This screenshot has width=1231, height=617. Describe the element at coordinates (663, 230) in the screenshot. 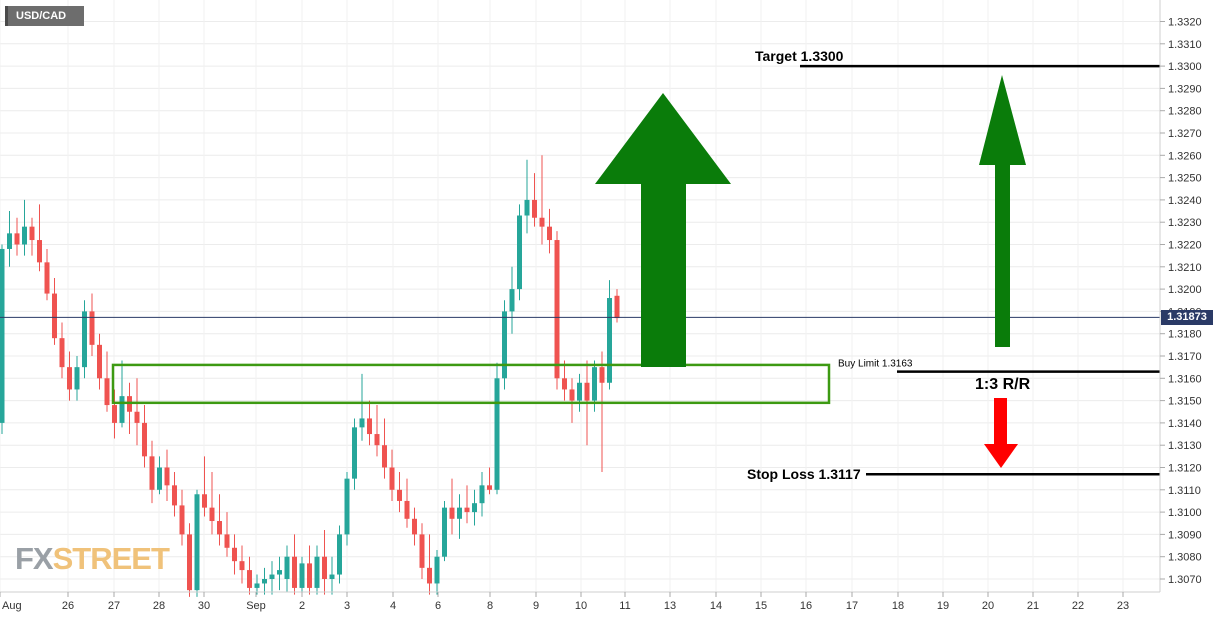

I see `big-up-arrow-icon` at that location.